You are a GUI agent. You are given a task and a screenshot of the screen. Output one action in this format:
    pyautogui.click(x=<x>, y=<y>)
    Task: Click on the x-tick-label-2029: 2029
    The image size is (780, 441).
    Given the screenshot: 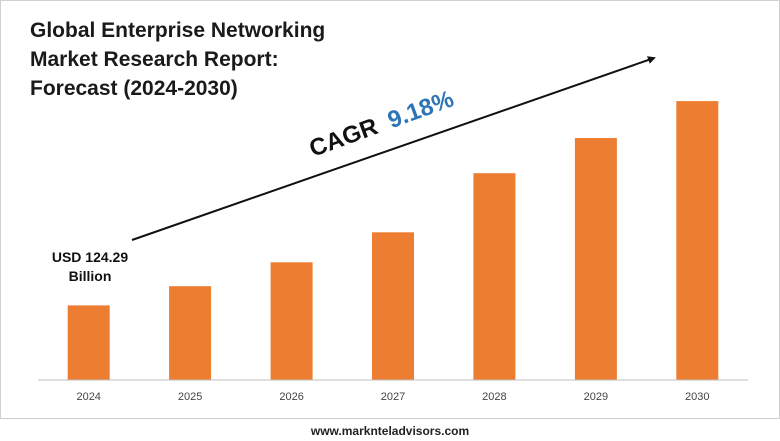 What is the action you would take?
    pyautogui.click(x=596, y=397)
    